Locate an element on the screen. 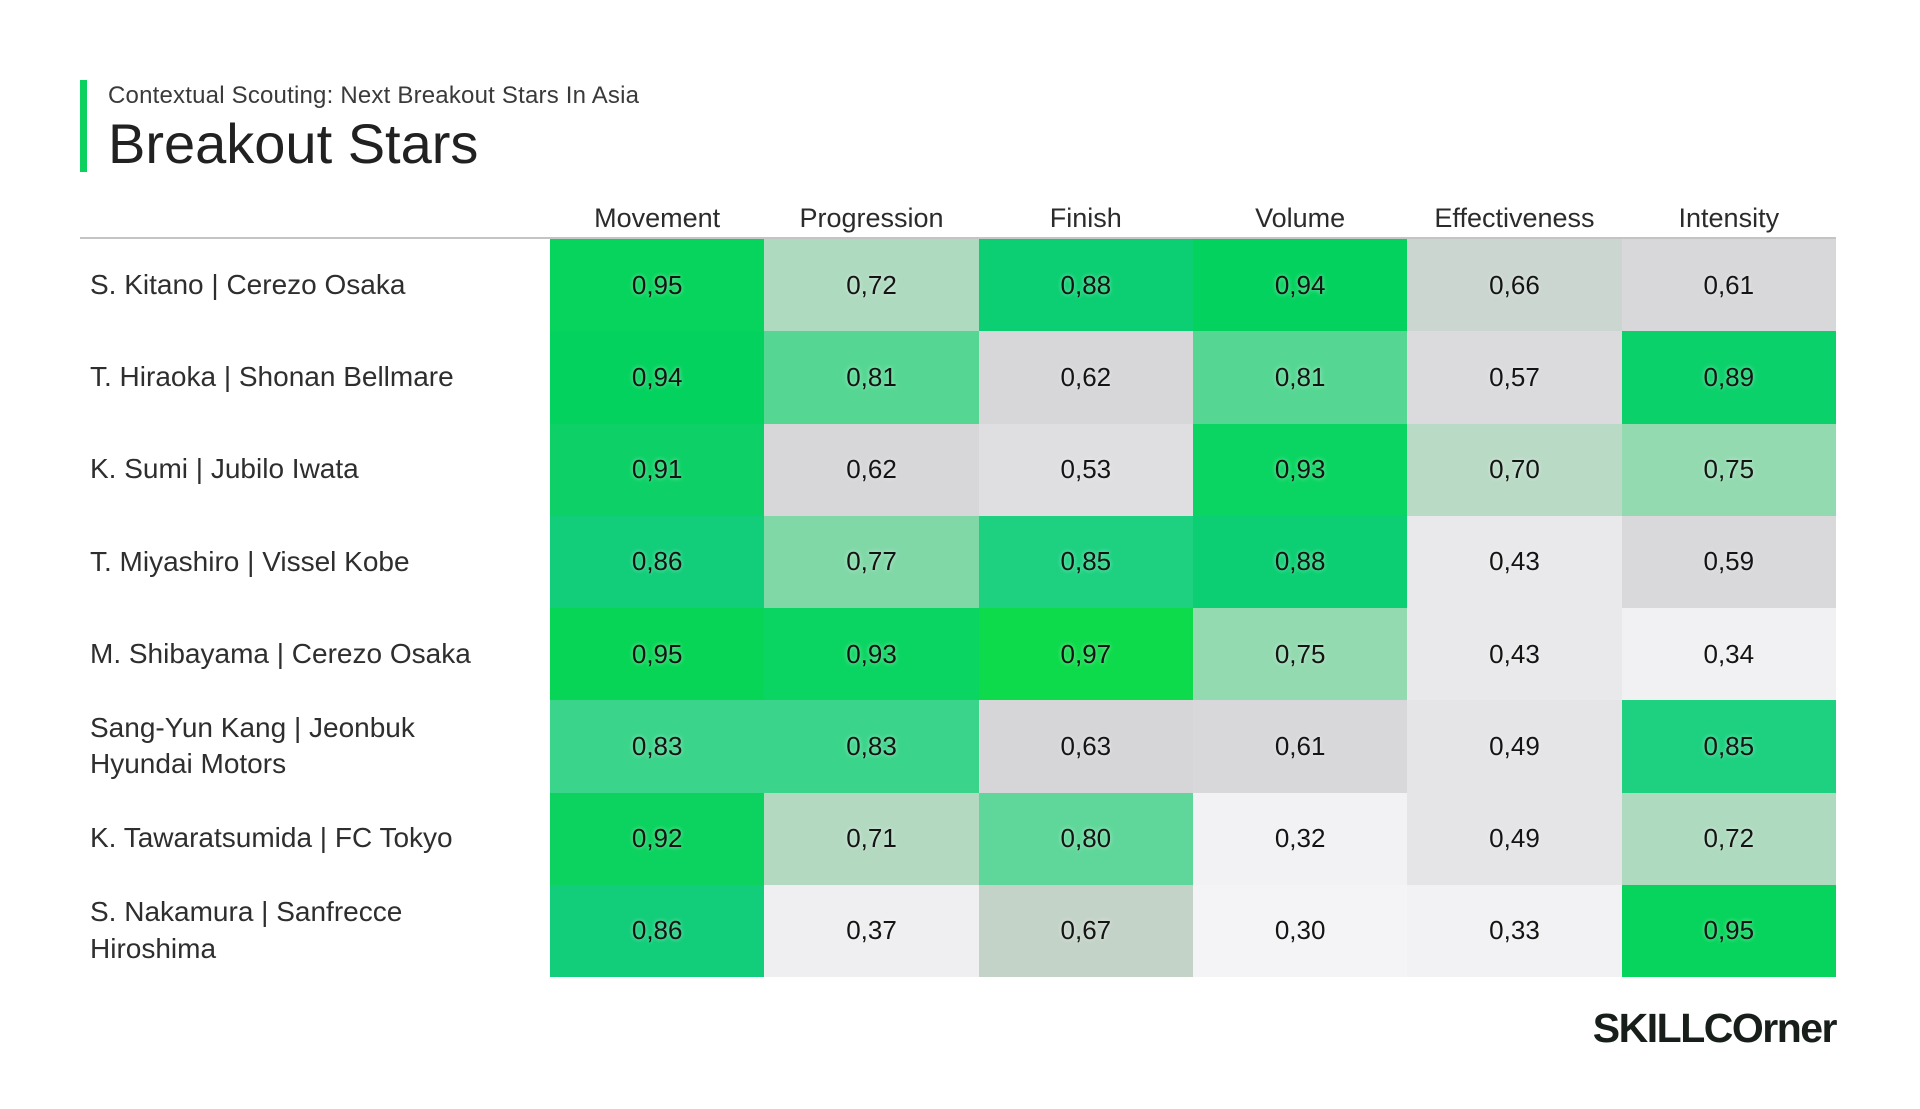  column-header-finish: Finish is located at coordinates (1085, 218).